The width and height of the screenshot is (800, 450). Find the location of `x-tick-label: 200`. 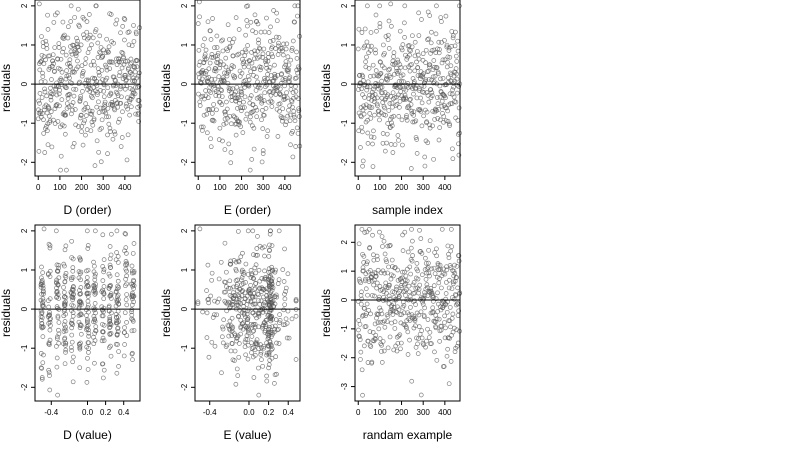

x-tick-label: 200 is located at coordinates (242, 187).